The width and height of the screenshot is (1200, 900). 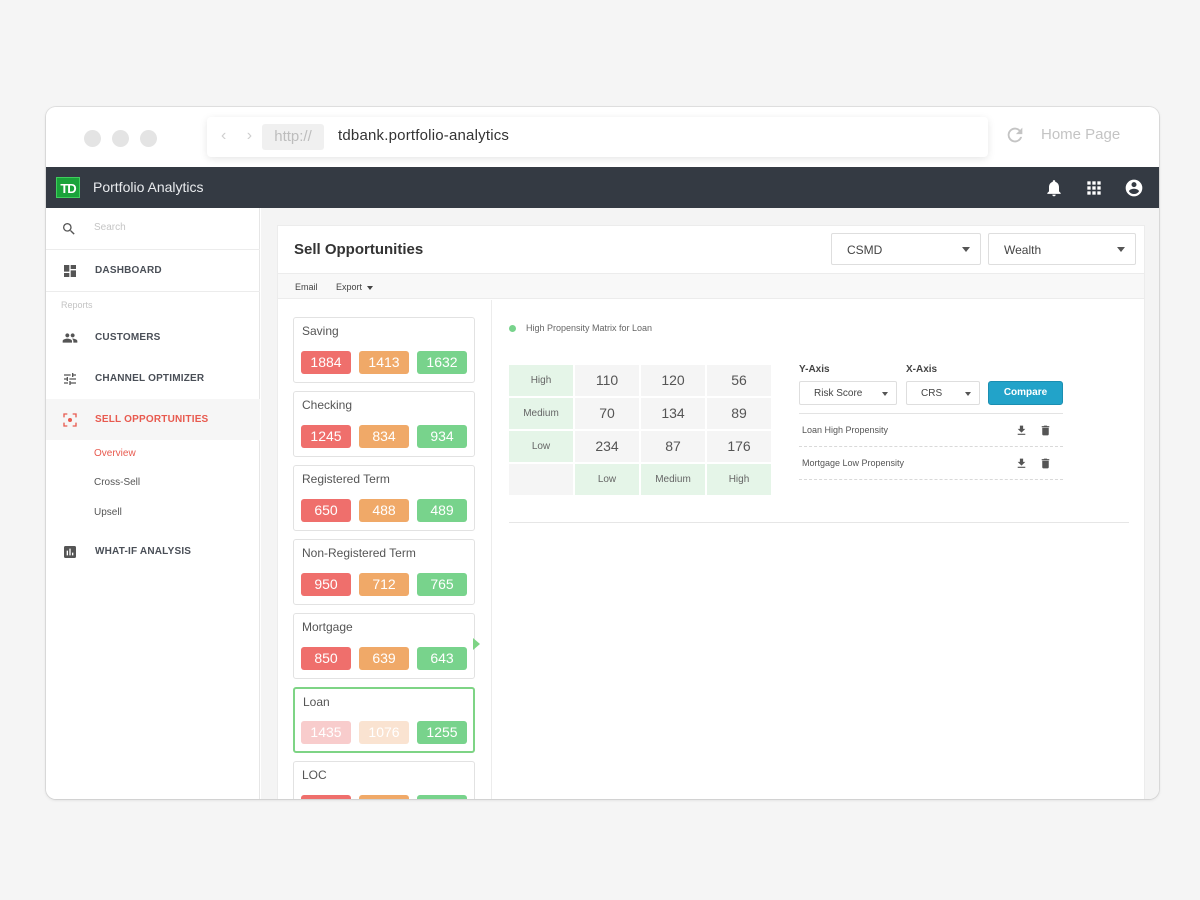 What do you see at coordinates (326, 584) in the screenshot?
I see `low-value-badge: 950` at bounding box center [326, 584].